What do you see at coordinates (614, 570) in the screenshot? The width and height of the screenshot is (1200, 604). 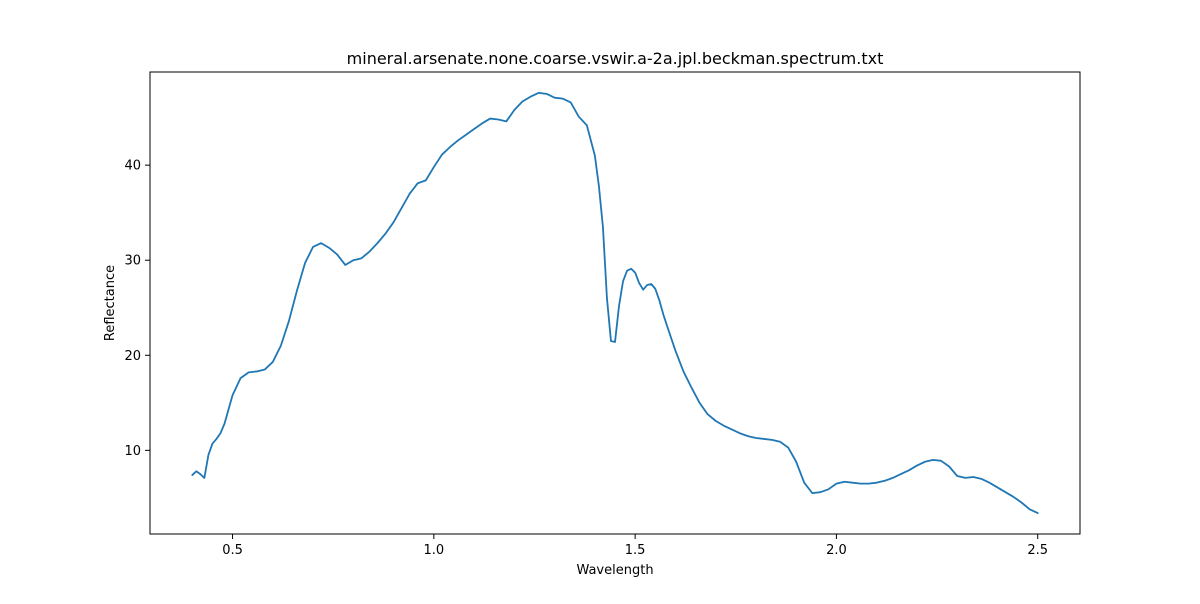 I see `x-axis-label: Wavelength` at bounding box center [614, 570].